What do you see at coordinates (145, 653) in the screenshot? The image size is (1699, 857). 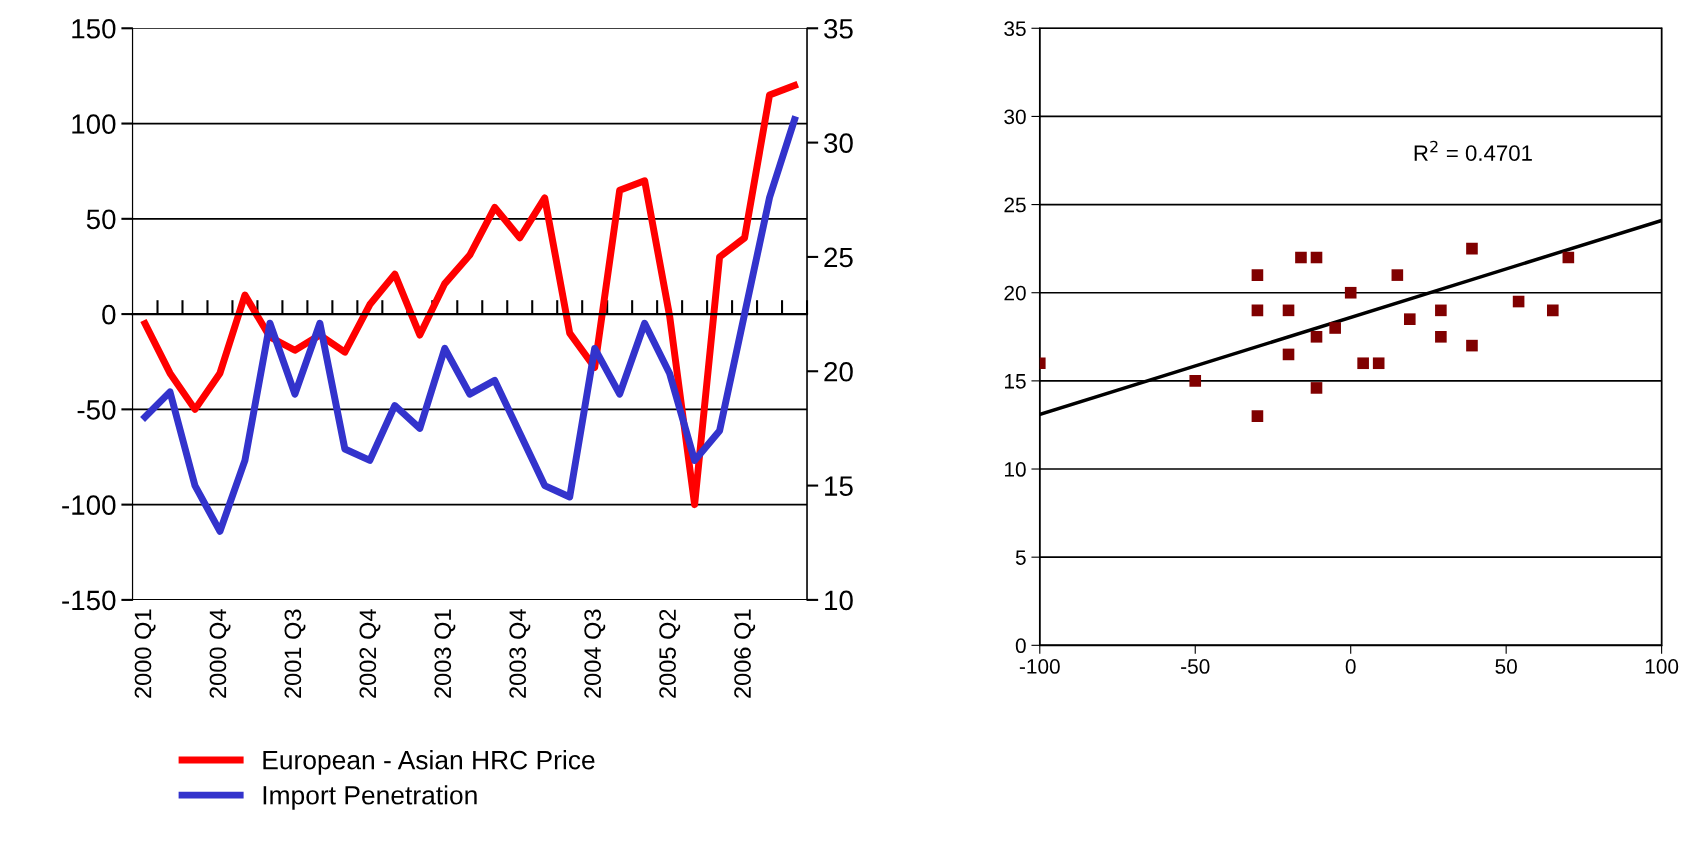 I see `x-tick-label: 2000 Q1` at bounding box center [145, 653].